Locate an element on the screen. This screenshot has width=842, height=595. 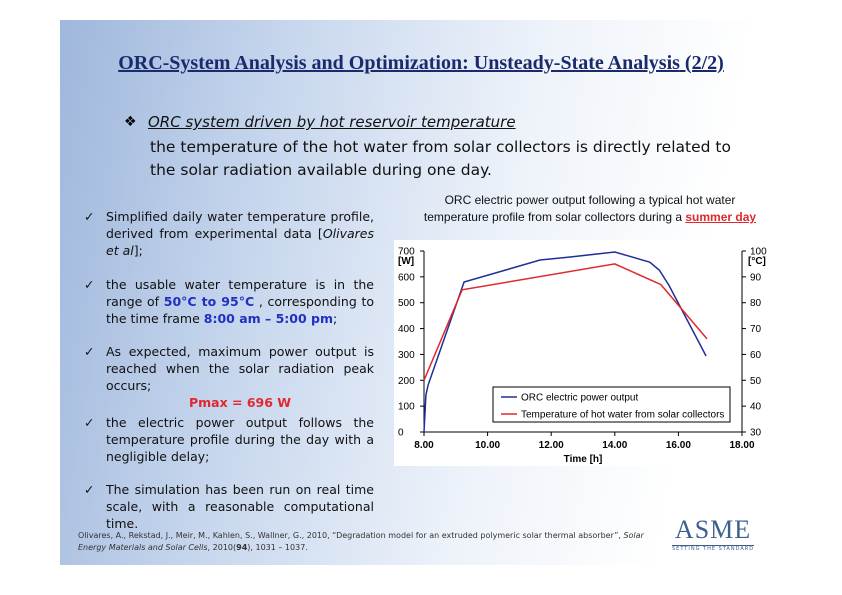
text: , 2010( is located at coordinates (222, 547).